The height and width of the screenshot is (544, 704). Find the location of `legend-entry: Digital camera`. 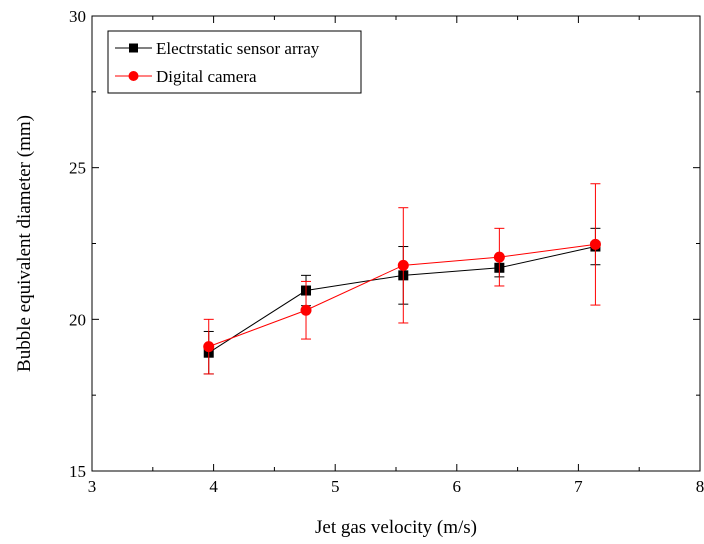

legend-entry: Digital camera is located at coordinates (206, 76).